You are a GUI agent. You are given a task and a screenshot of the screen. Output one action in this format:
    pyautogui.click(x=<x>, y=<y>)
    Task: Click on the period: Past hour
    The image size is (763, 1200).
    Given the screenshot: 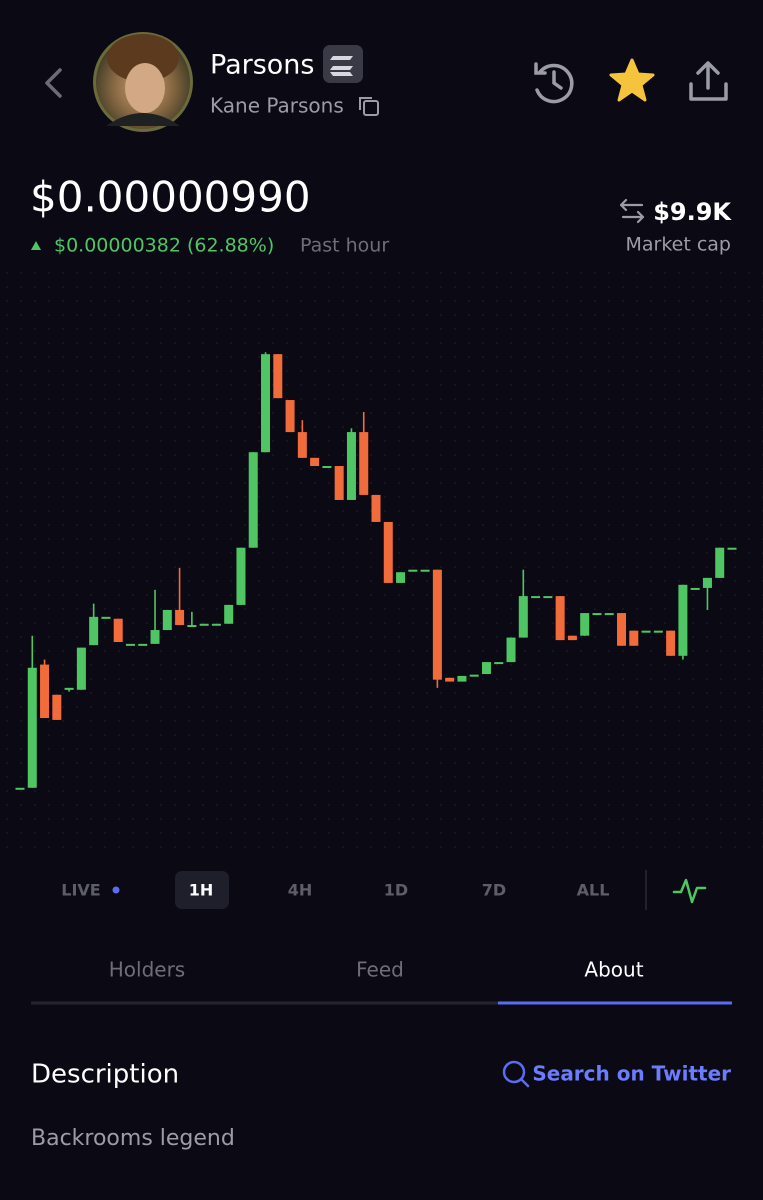 What is the action you would take?
    pyautogui.click(x=344, y=246)
    